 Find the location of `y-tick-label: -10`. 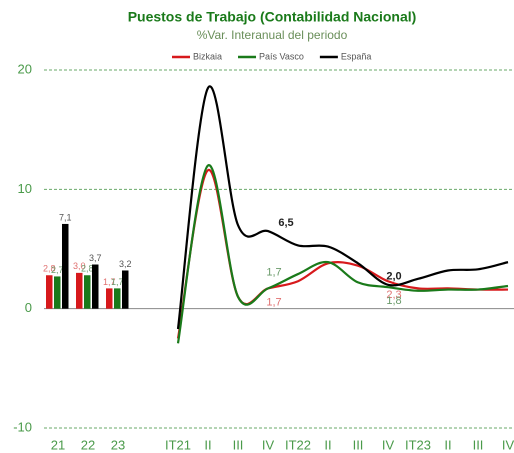

y-tick-label: -10 is located at coordinates (22, 426).